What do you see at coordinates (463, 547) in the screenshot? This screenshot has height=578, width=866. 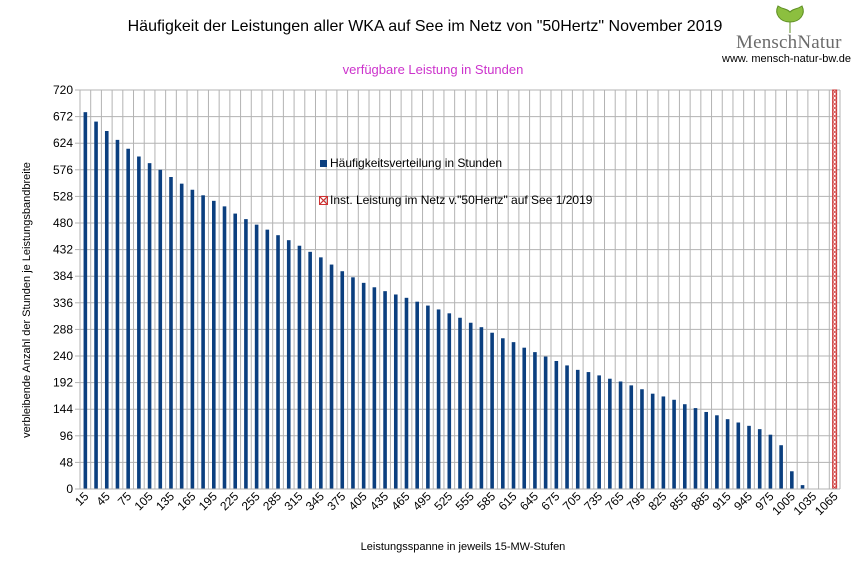 I see `x-axis-label: Leistungsspanne in jeweils 15-MW-Stufen` at bounding box center [463, 547].